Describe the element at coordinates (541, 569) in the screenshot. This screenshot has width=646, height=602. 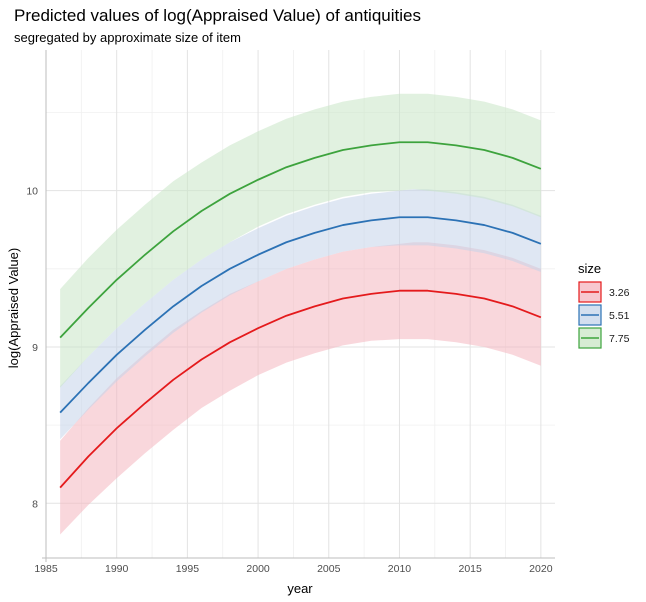
I see `x-tick-label: 2020` at that location.